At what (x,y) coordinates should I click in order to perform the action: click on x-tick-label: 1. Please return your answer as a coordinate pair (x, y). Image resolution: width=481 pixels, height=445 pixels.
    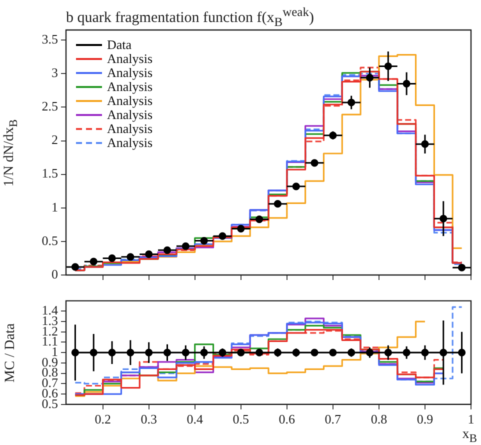
    Looking at the image, I should click on (471, 419).